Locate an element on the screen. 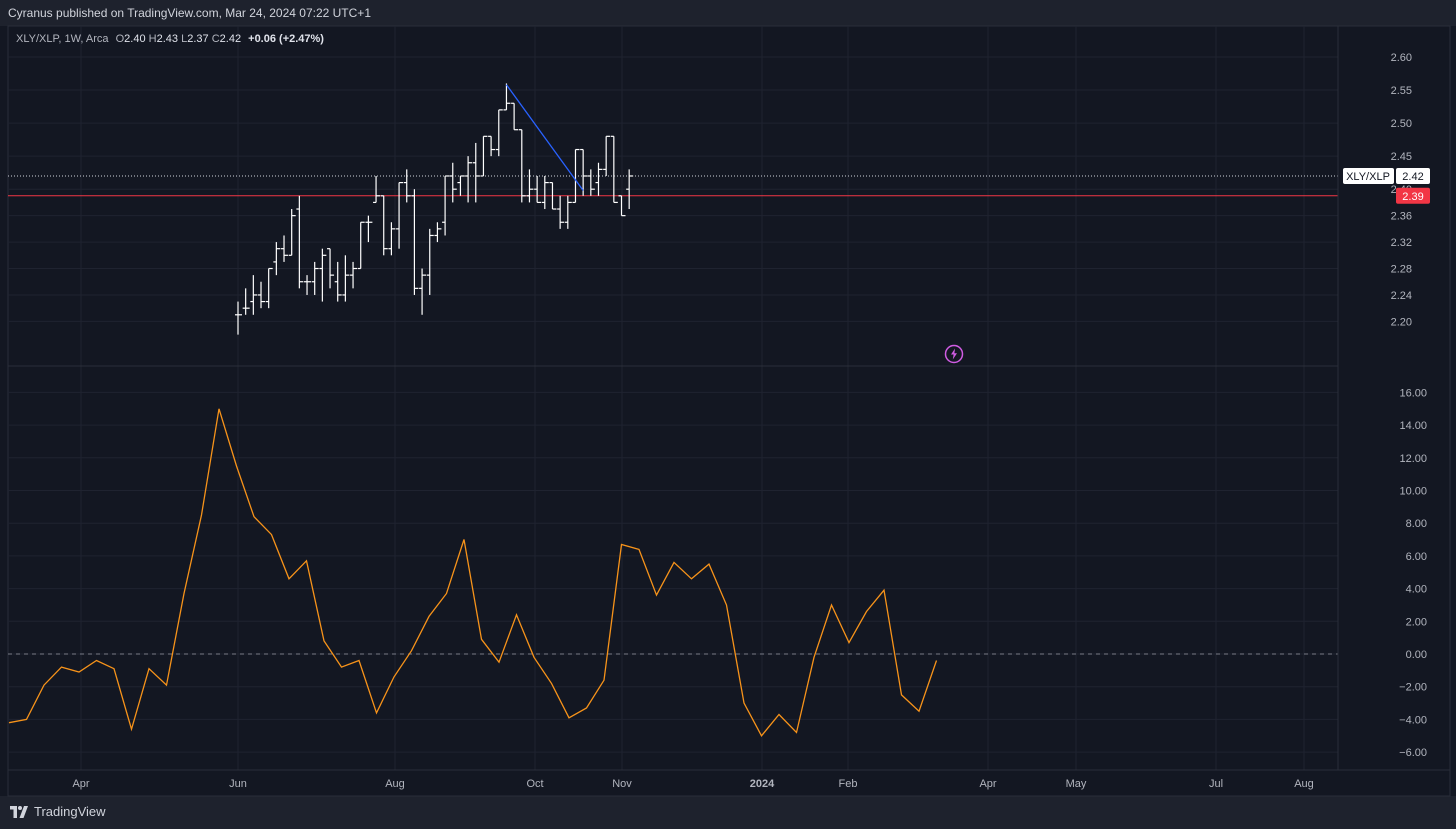  price-tick-label: 2.36 is located at coordinates (1401, 217).